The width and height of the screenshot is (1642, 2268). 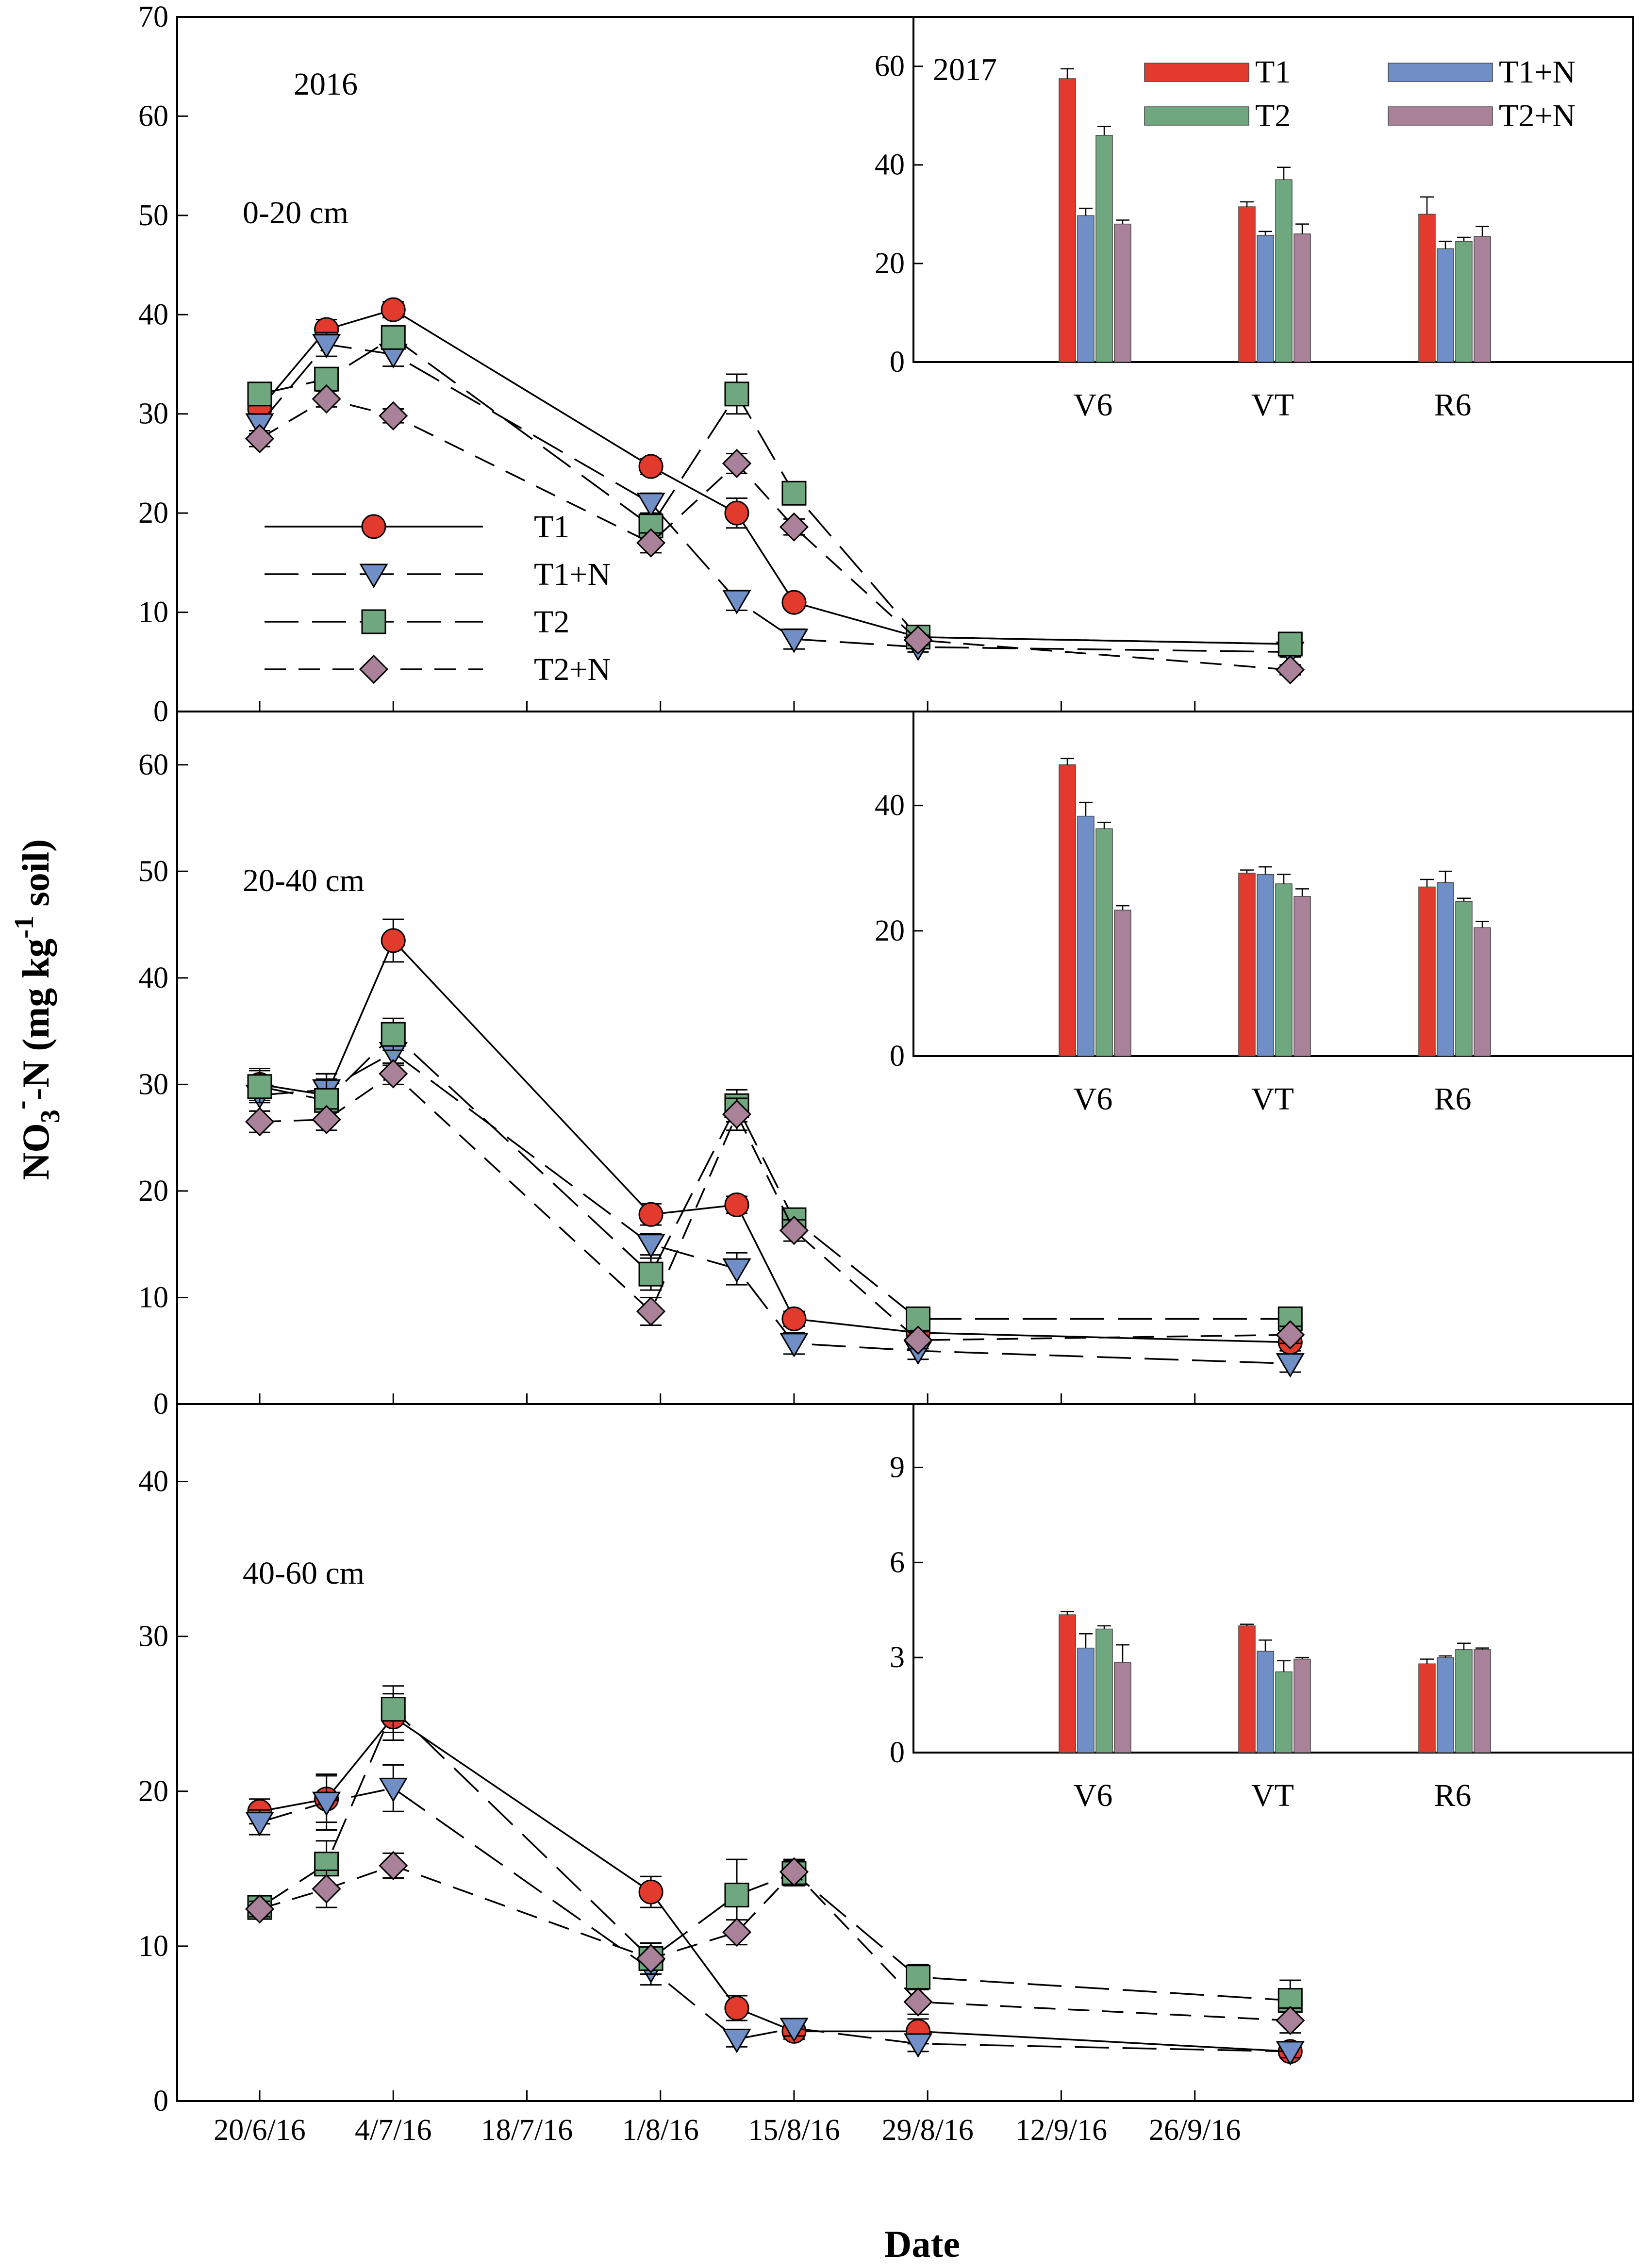 I want to click on legend-label-T1: T1, so click(x=552, y=527).